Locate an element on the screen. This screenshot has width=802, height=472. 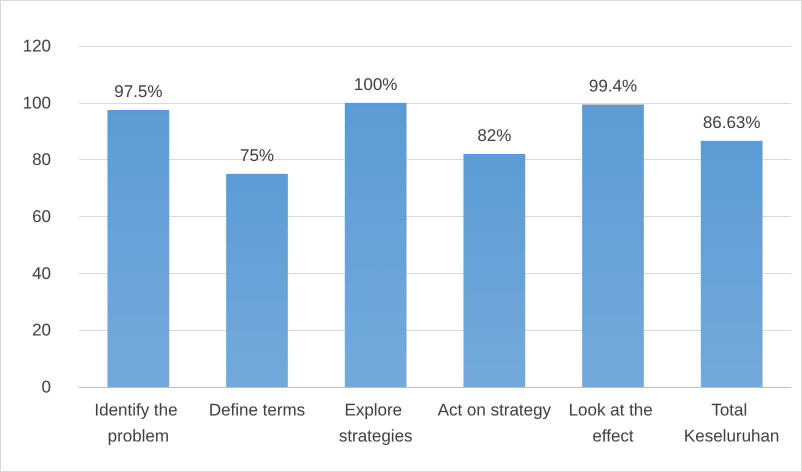
data-label: 97.5% is located at coordinates (138, 91).